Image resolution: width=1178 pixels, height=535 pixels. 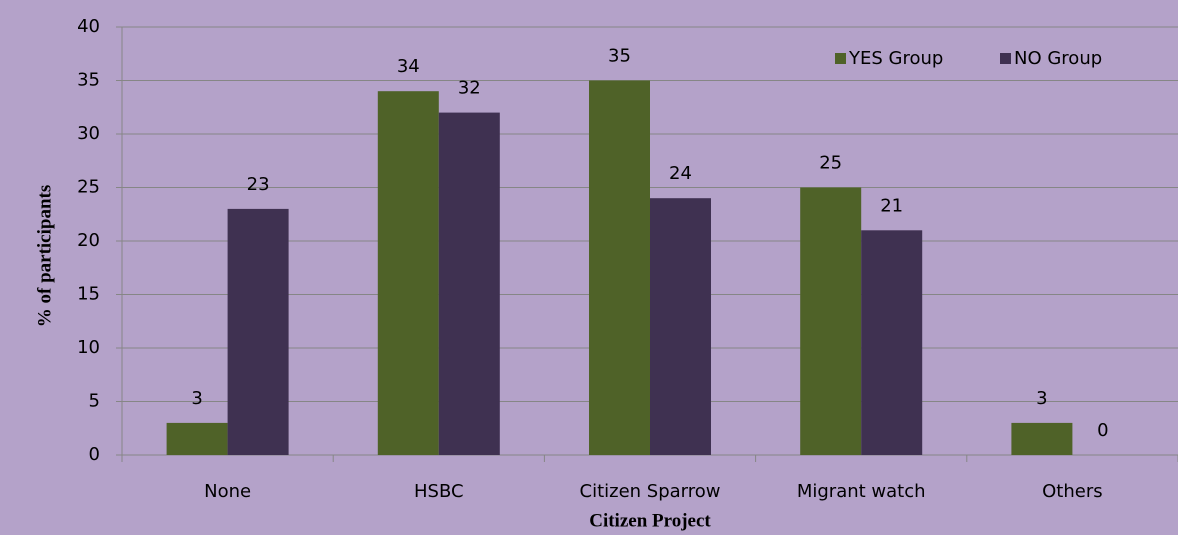 What do you see at coordinates (258, 184) in the screenshot?
I see `value-label: 23` at bounding box center [258, 184].